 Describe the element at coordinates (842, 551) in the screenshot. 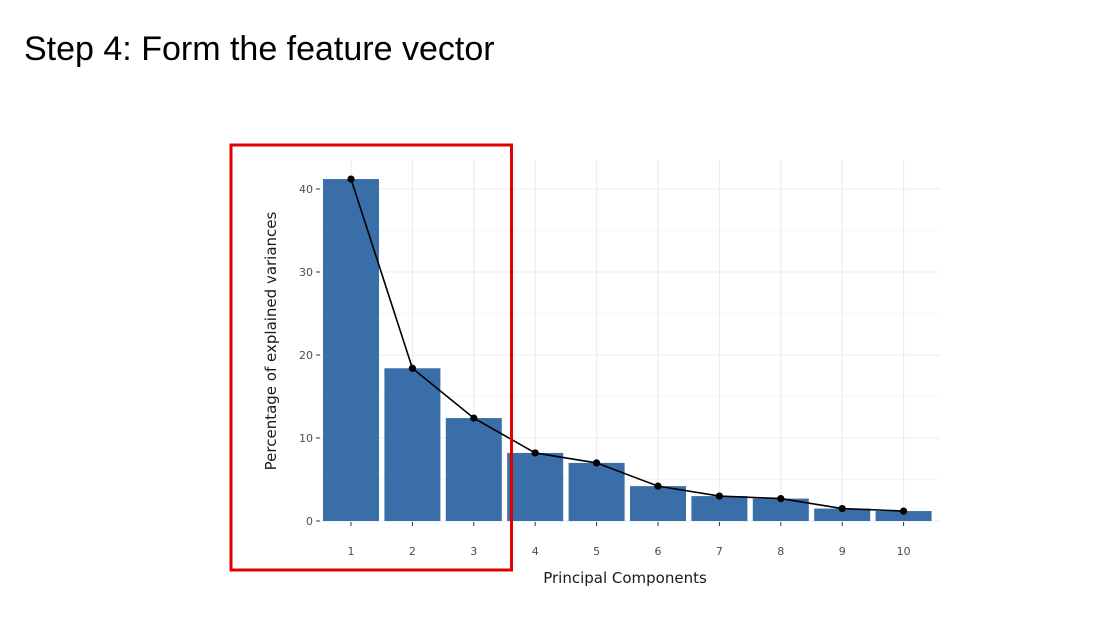

I see `x-tick-label: 9` at that location.